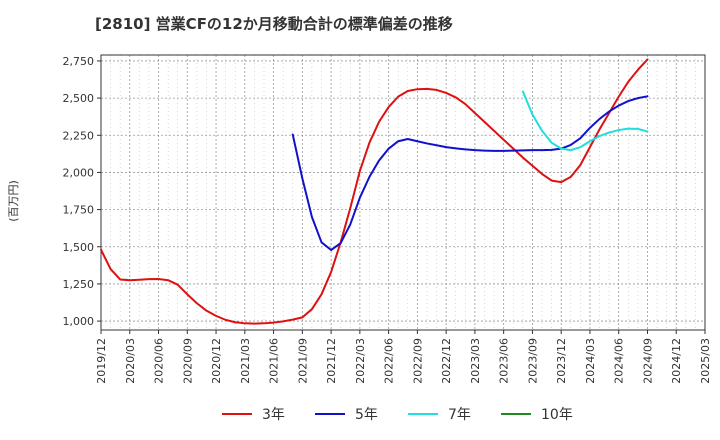 The width and height of the screenshot is (720, 440). I want to click on x-tick-label: 2021/03, so click(245, 361).